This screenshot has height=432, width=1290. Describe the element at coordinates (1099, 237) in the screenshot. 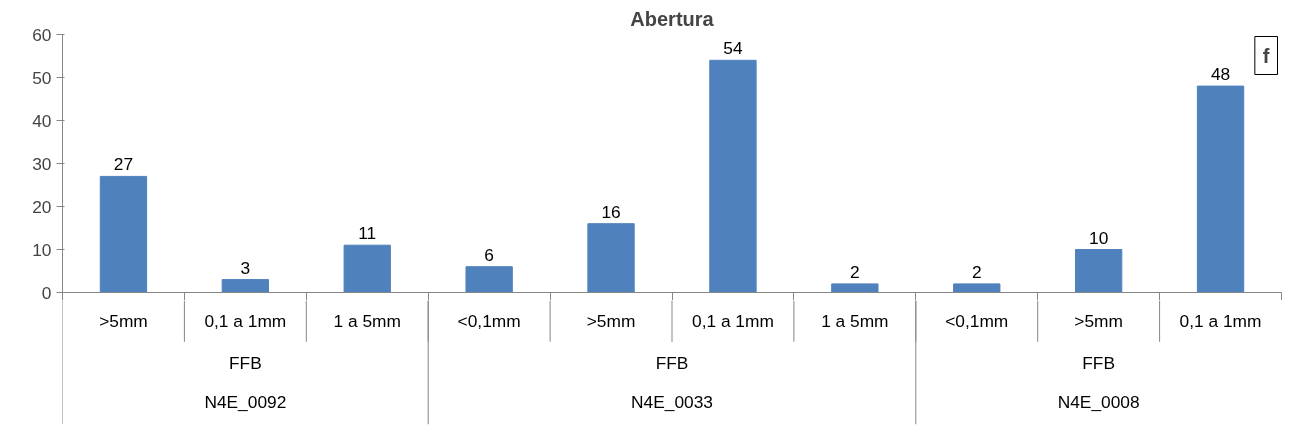

I see `data-label: 10` at that location.